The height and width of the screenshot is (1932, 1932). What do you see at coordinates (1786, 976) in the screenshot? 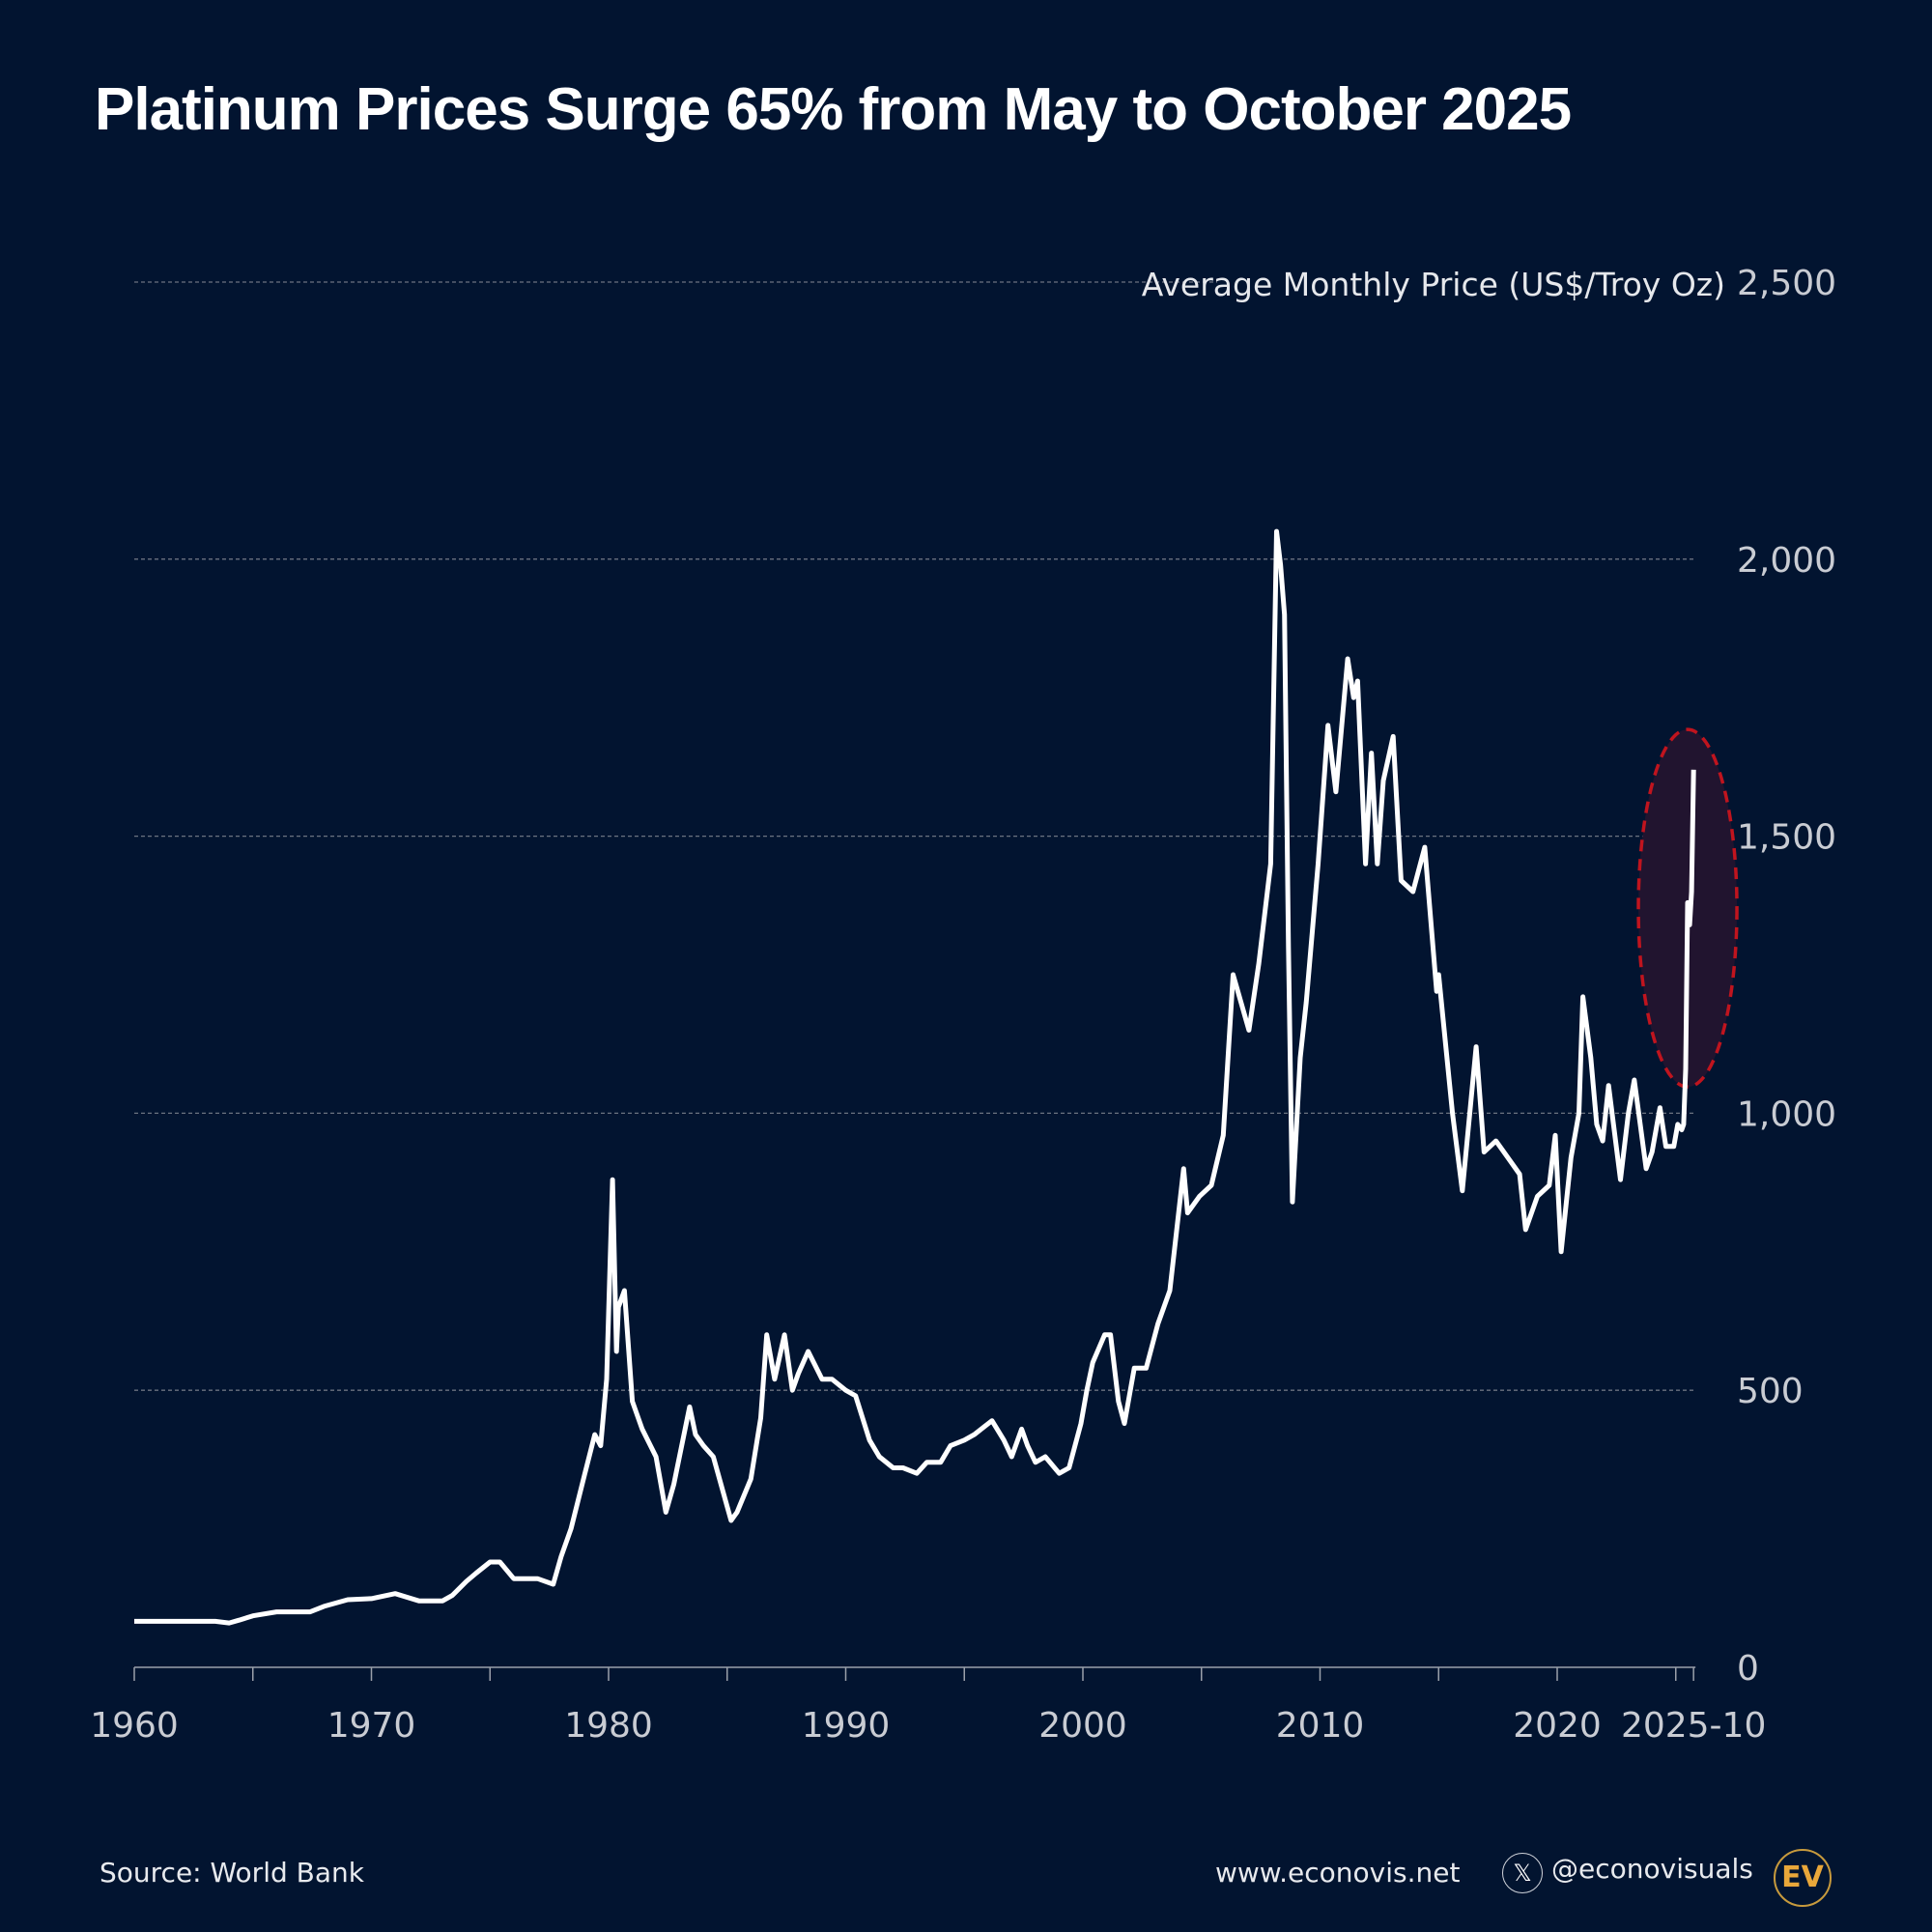
I see `y-axis: 0 500 1,000 1,500 2,000 2,500` at bounding box center [1786, 976].